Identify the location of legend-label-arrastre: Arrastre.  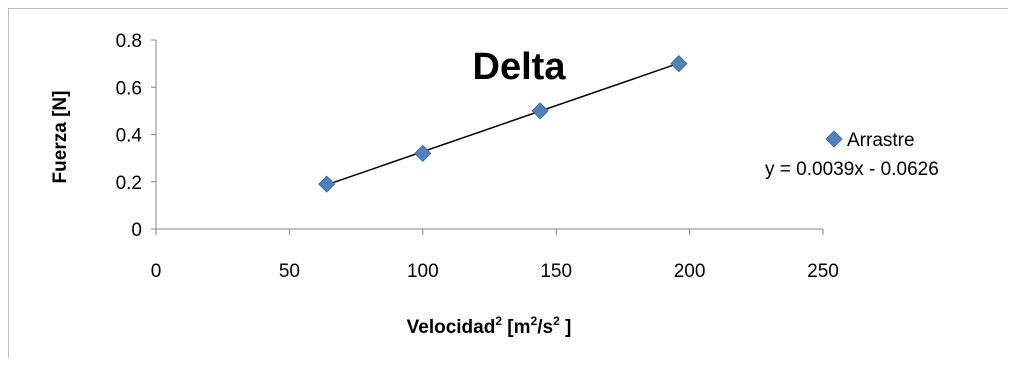
(881, 140).